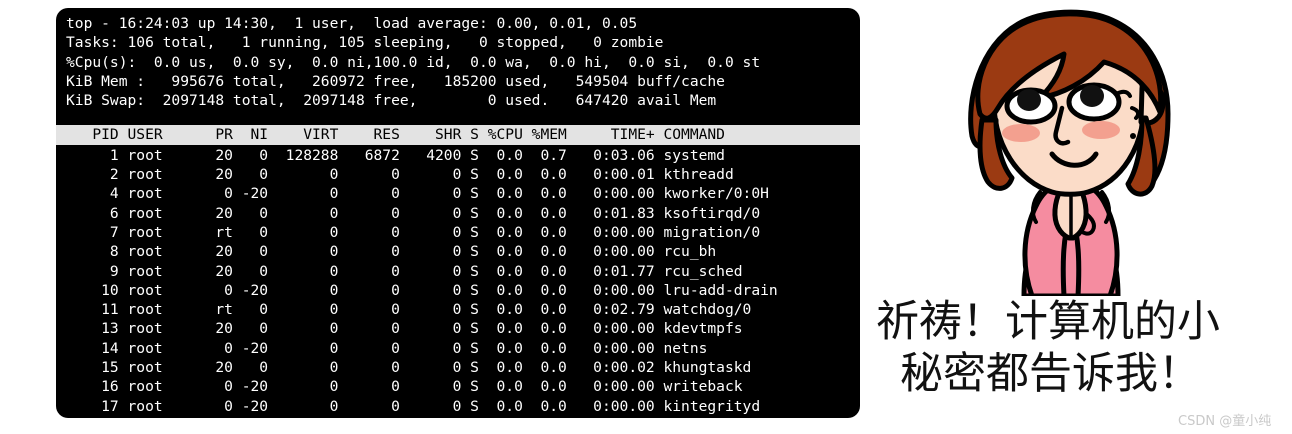 This screenshot has height=434, width=1292. I want to click on right-pupil, so click(1092, 96).